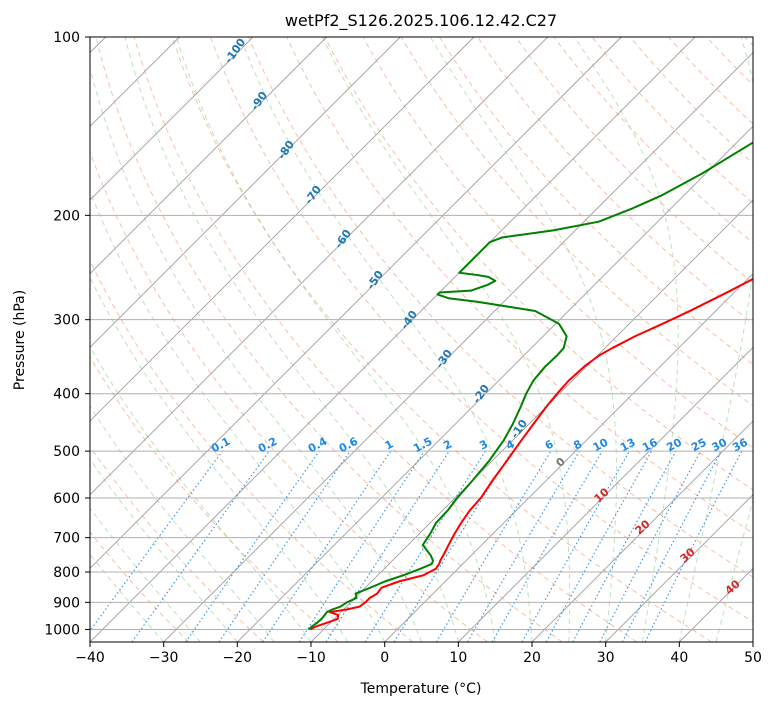 This screenshot has width=775, height=712. I want to click on y-tick-label: 200, so click(66, 216).